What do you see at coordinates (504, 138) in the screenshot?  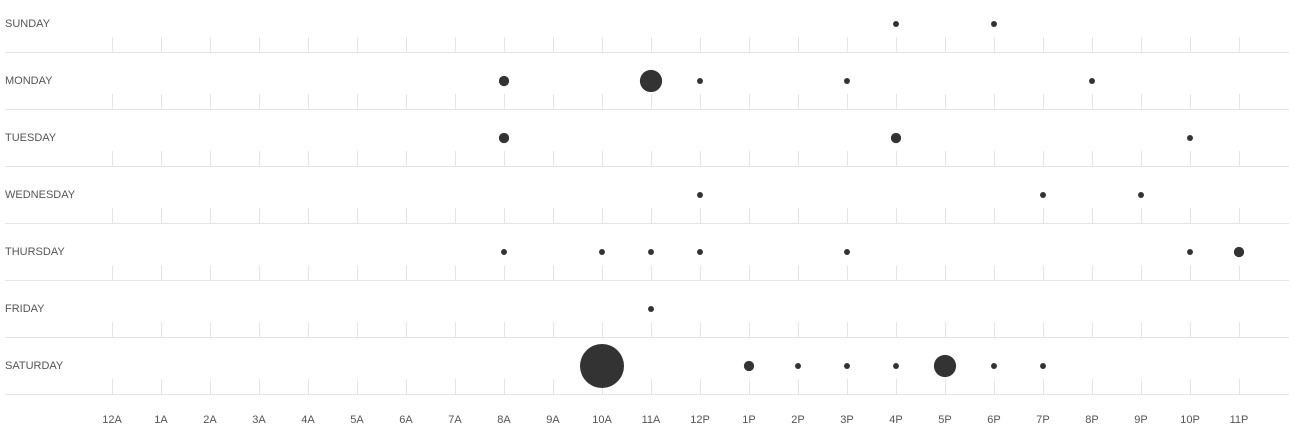 I see `dot-tuesday-8a` at bounding box center [504, 138].